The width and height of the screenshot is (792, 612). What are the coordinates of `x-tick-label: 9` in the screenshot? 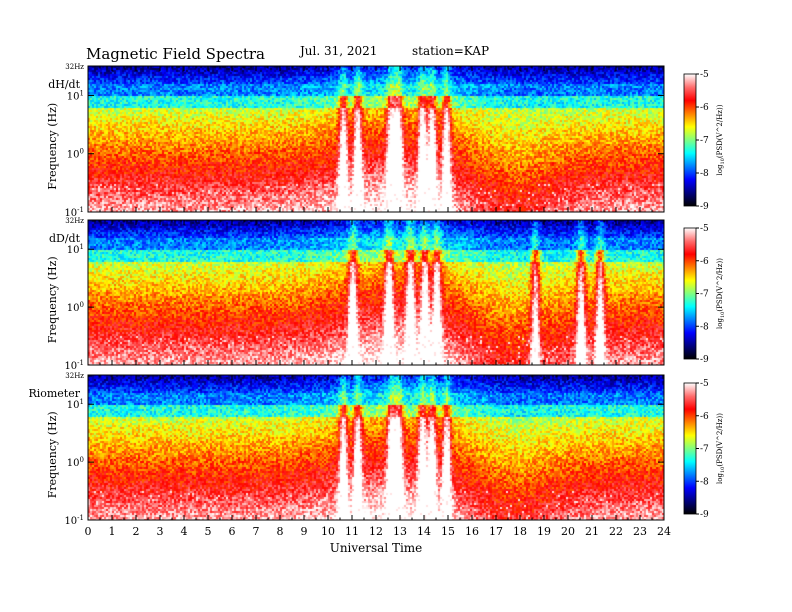 It's located at (304, 531).